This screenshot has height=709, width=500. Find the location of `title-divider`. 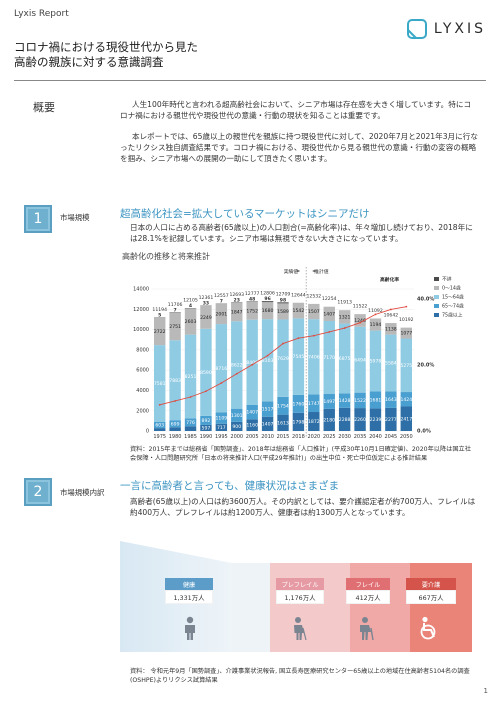

title-divider is located at coordinates (250, 80).